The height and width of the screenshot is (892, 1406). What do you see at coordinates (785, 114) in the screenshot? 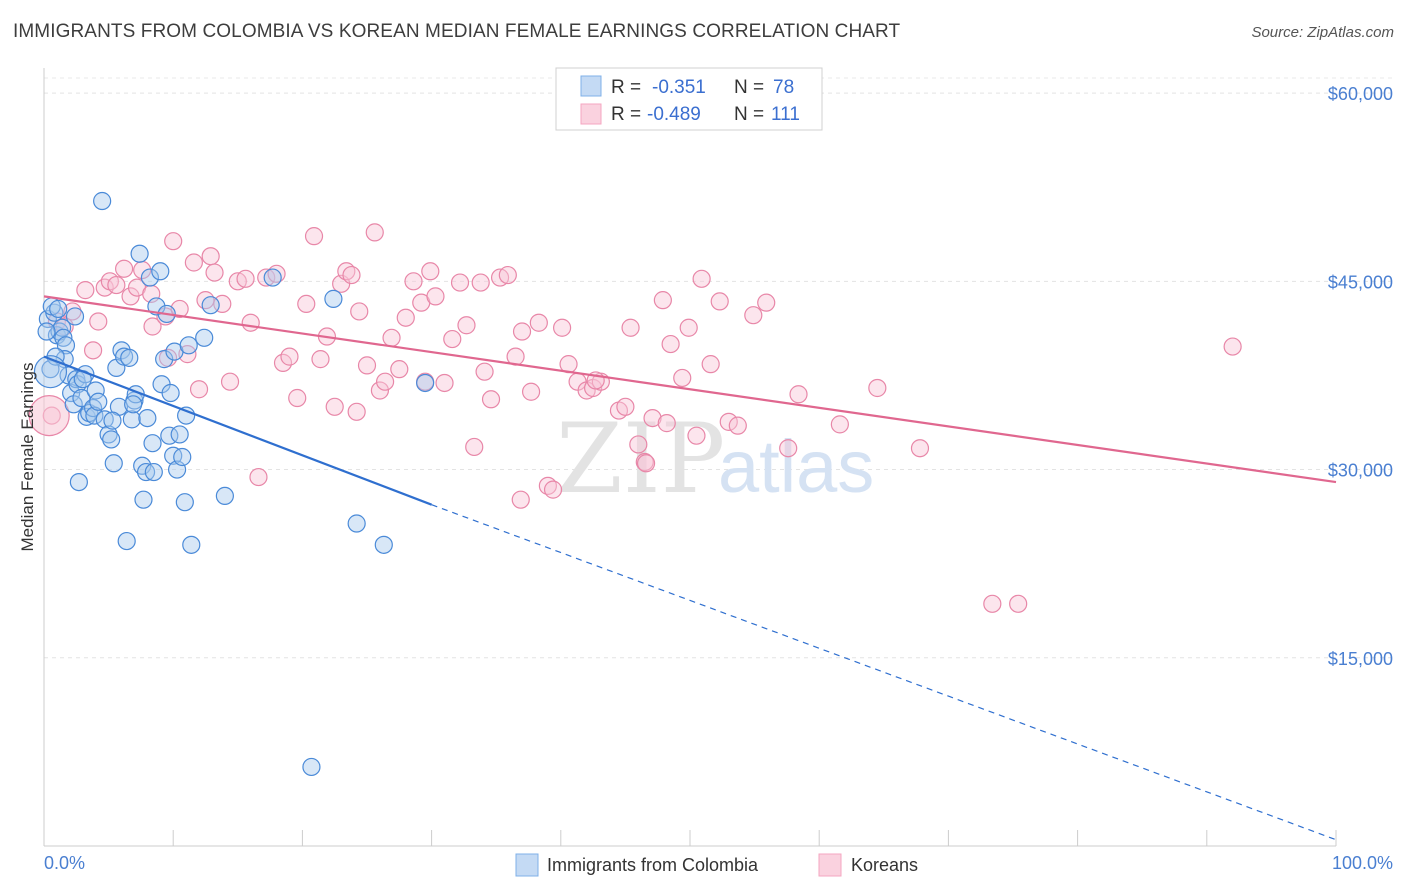
I see `legend-n-value-korean: 111` at bounding box center [785, 114].